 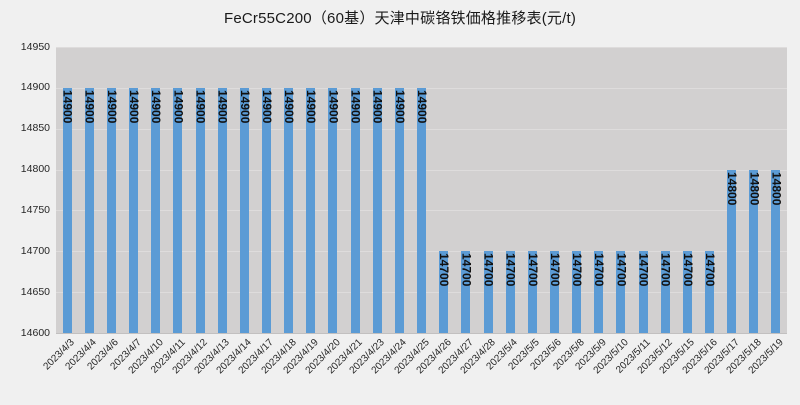 What do you see at coordinates (35, 291) in the screenshot?
I see `y-tick-label: 14650` at bounding box center [35, 291].